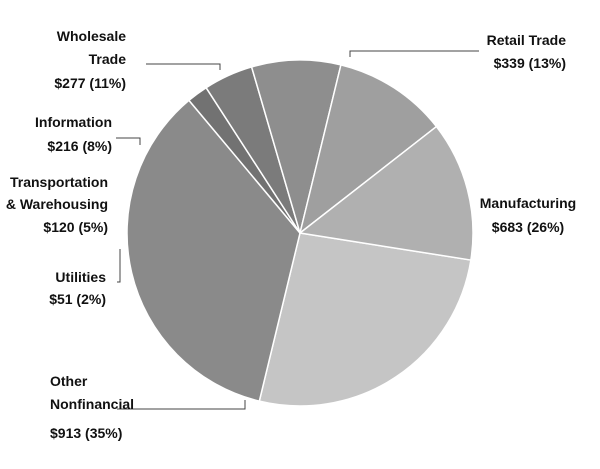 This screenshot has height=469, width=600. What do you see at coordinates (183, 66) in the screenshot?
I see `leader-line-wholesale-trade` at bounding box center [183, 66].